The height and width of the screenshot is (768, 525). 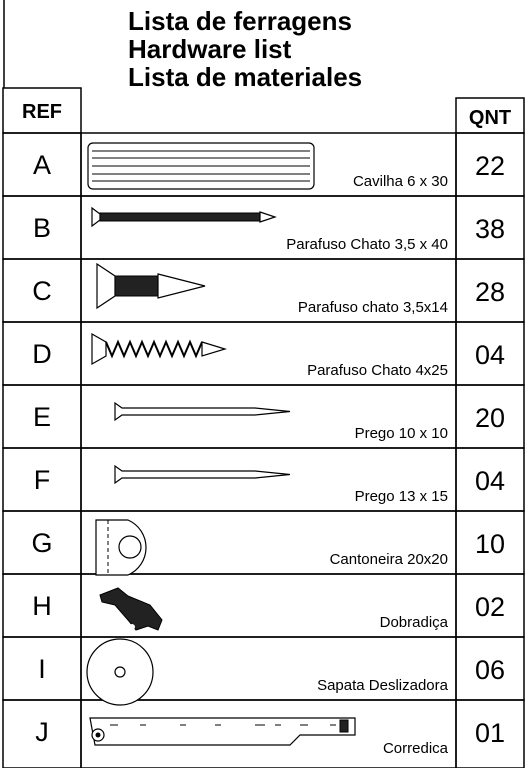 What do you see at coordinates (389, 559) in the screenshot?
I see `item-description: Cantoneira 20x20` at bounding box center [389, 559].